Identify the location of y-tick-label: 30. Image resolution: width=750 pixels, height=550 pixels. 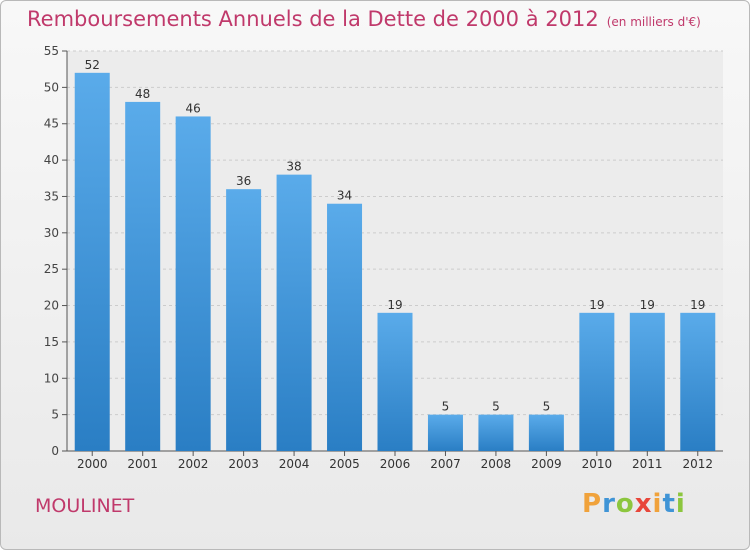
(51, 233).